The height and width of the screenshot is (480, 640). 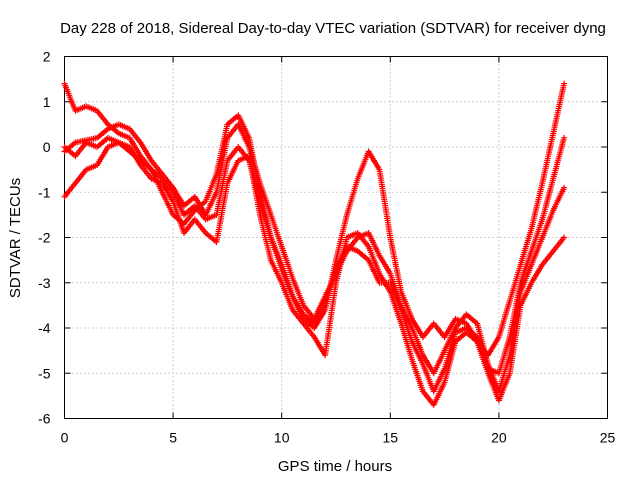 I want to click on x-tick-label: 15, so click(x=391, y=438).